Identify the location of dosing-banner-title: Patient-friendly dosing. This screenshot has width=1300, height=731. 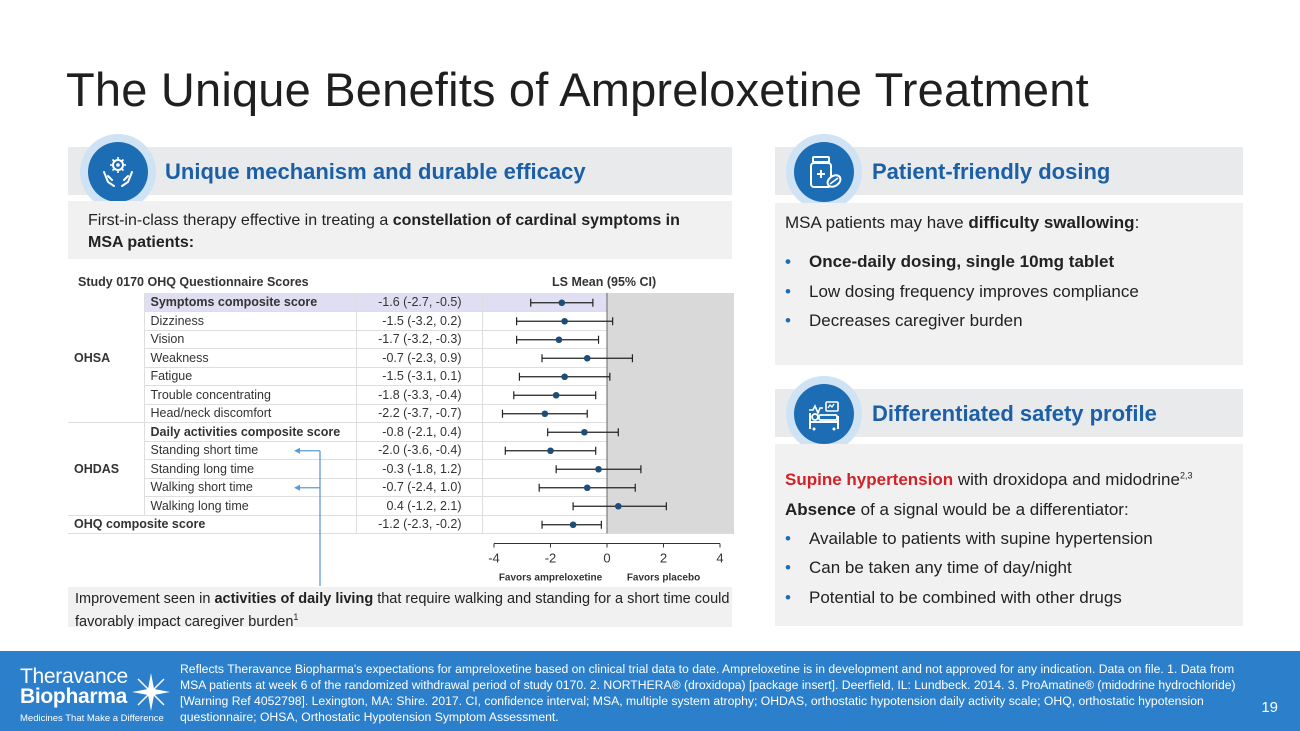
(991, 171).